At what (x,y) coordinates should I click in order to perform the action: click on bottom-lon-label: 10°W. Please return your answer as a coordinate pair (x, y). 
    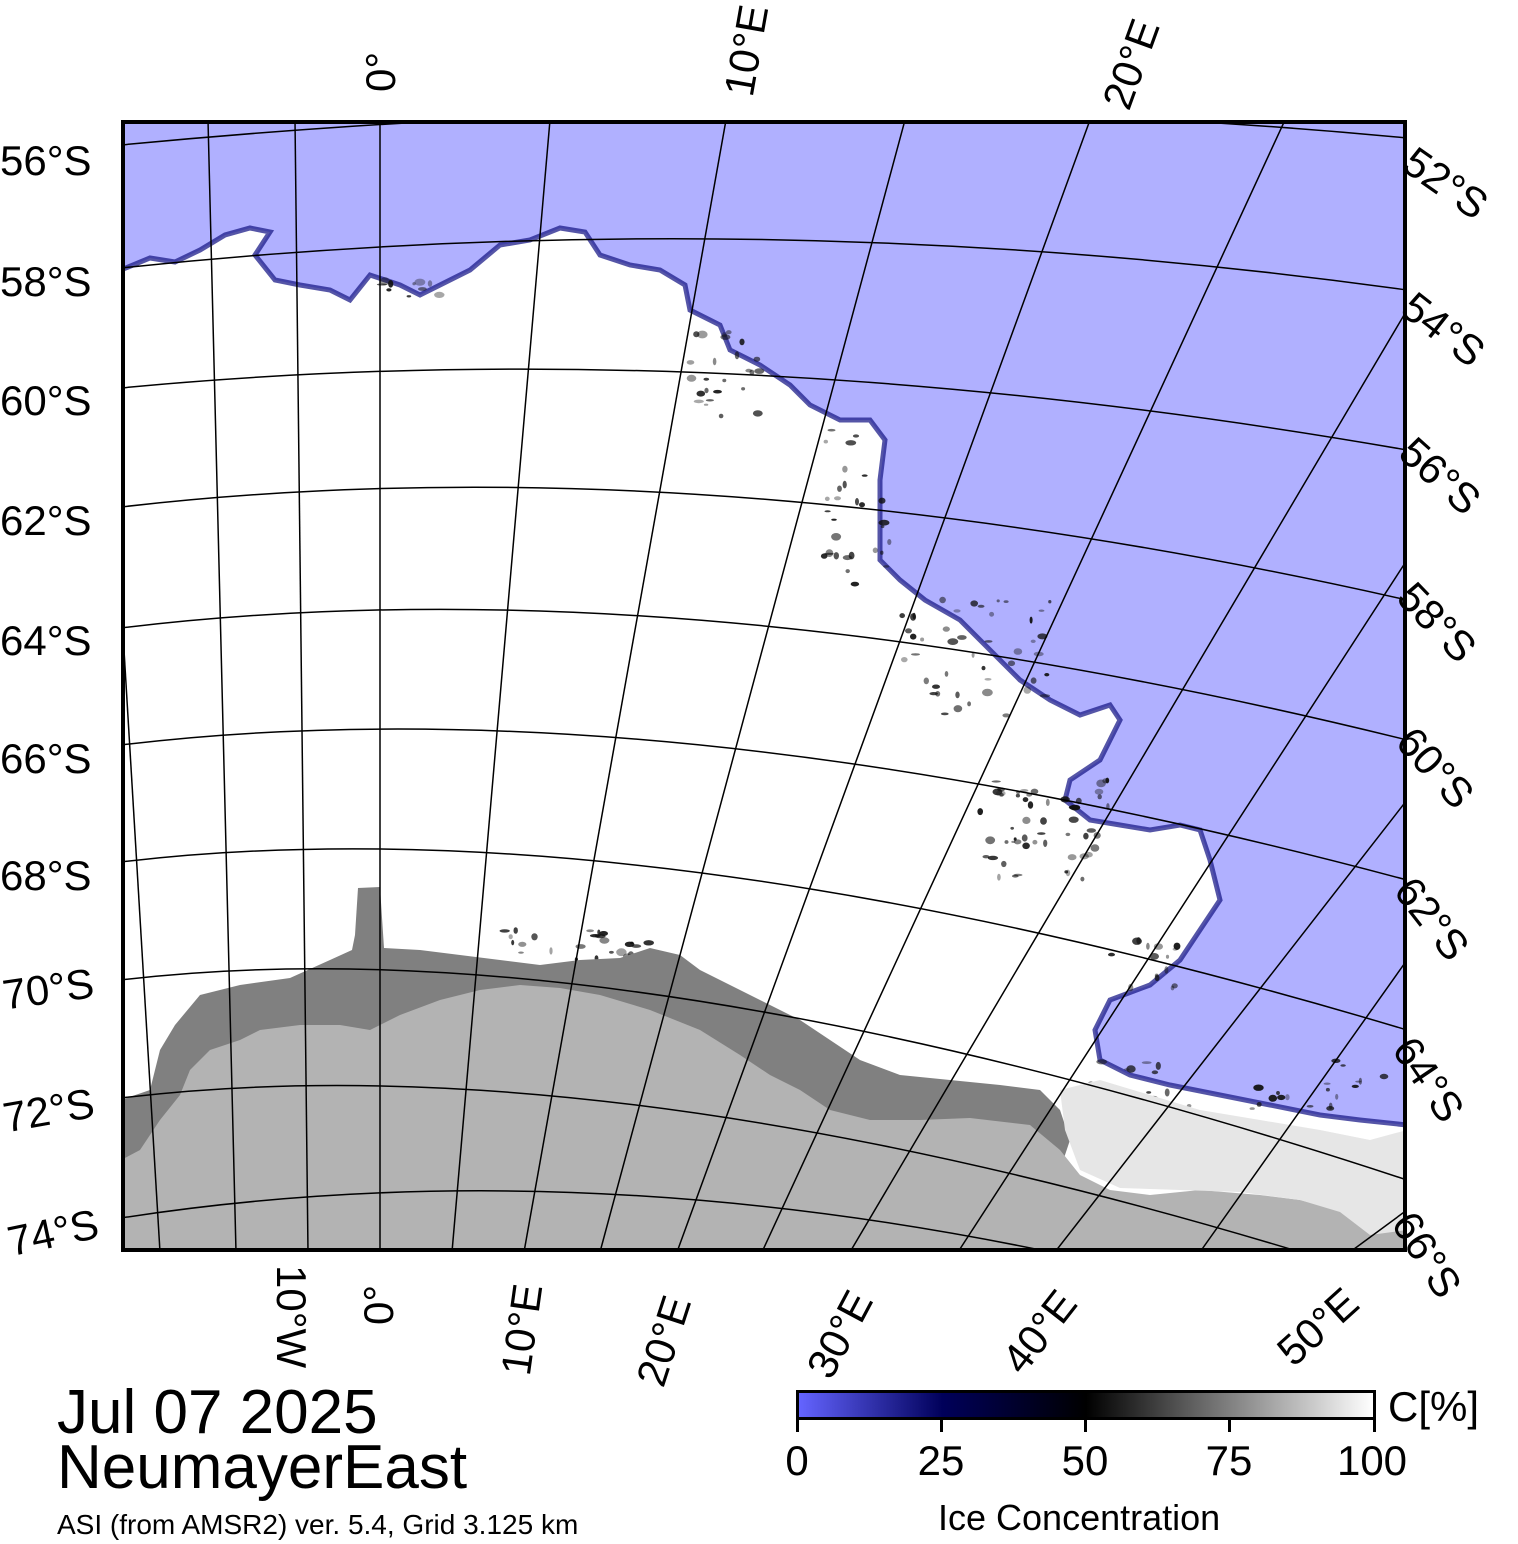
    Looking at the image, I should click on (291, 1317).